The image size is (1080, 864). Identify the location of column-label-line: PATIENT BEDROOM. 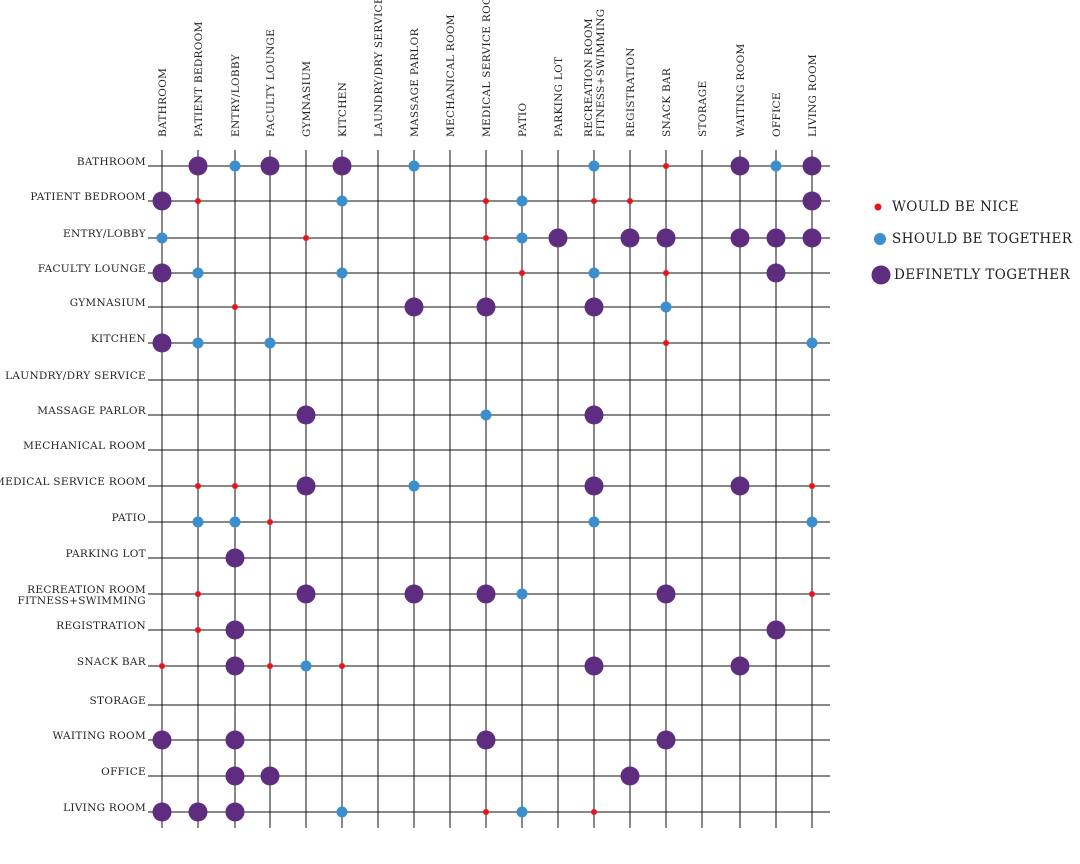
(199, 79).